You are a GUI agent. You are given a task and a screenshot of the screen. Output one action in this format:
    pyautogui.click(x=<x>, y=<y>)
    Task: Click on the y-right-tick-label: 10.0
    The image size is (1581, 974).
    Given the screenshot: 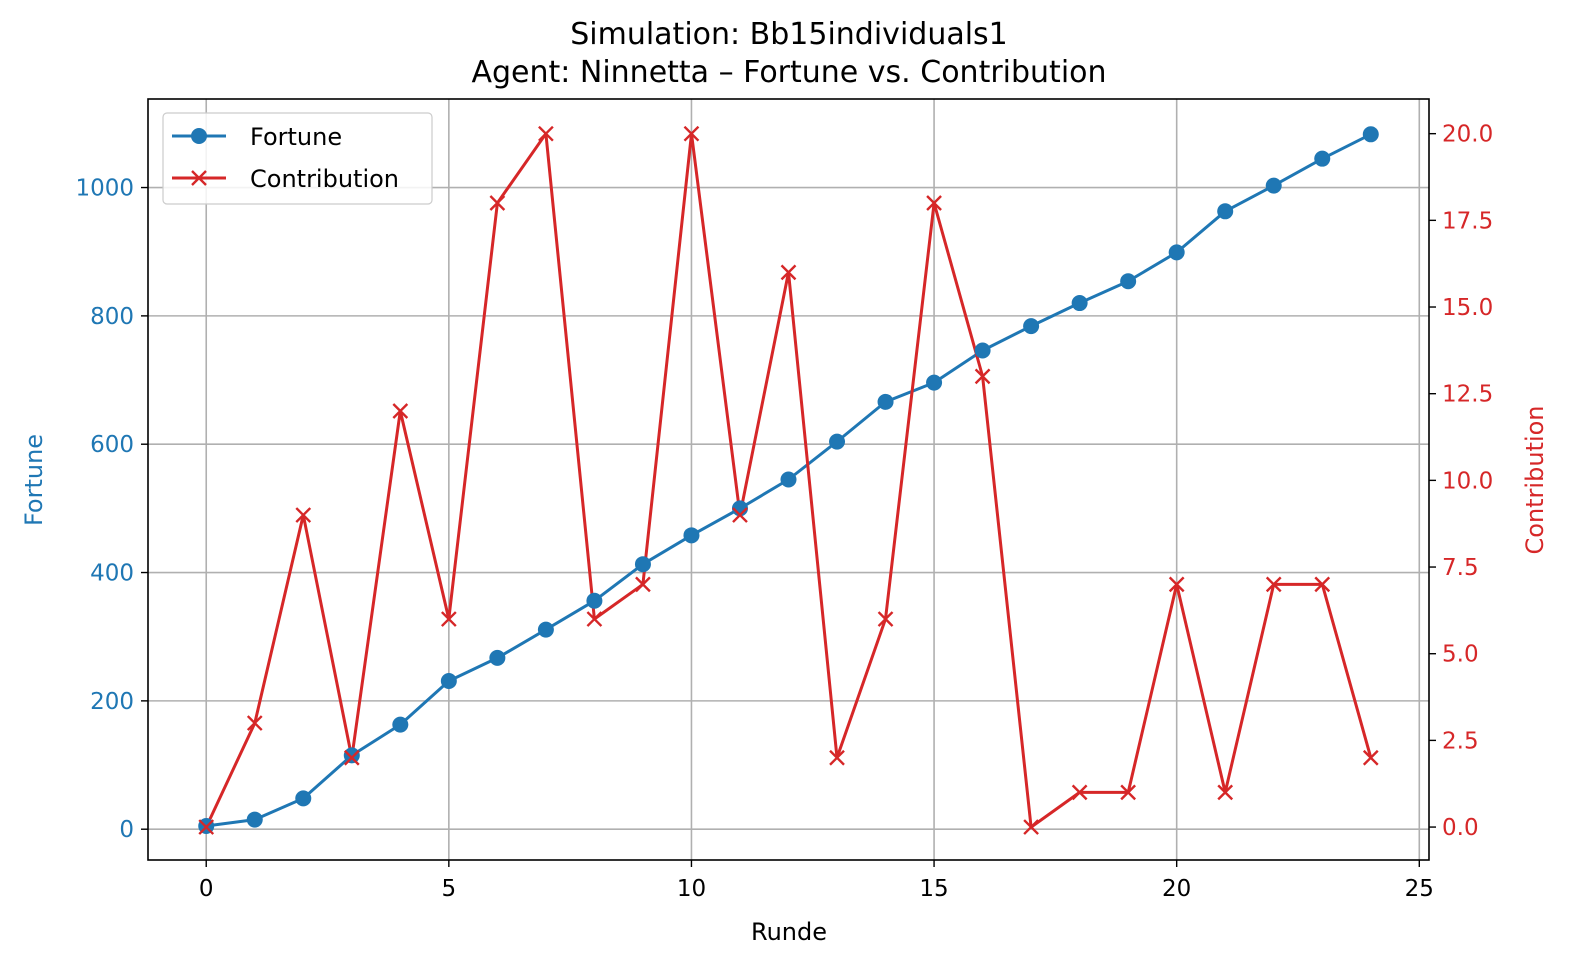 What is the action you would take?
    pyautogui.click(x=1467, y=481)
    